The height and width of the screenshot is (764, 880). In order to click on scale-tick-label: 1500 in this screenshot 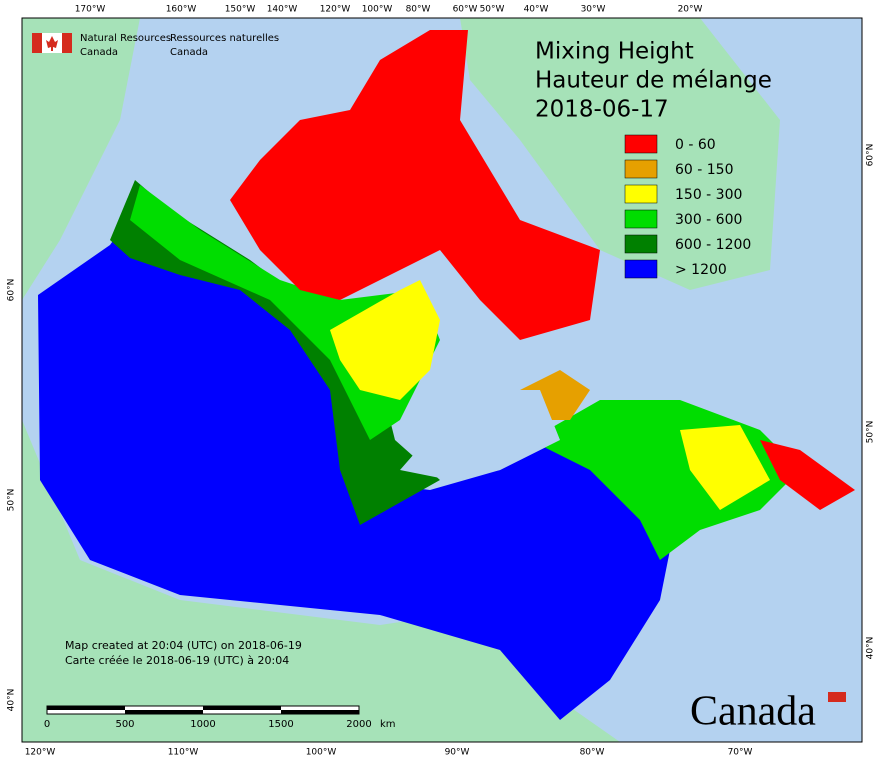, I will do `click(280, 724)`.